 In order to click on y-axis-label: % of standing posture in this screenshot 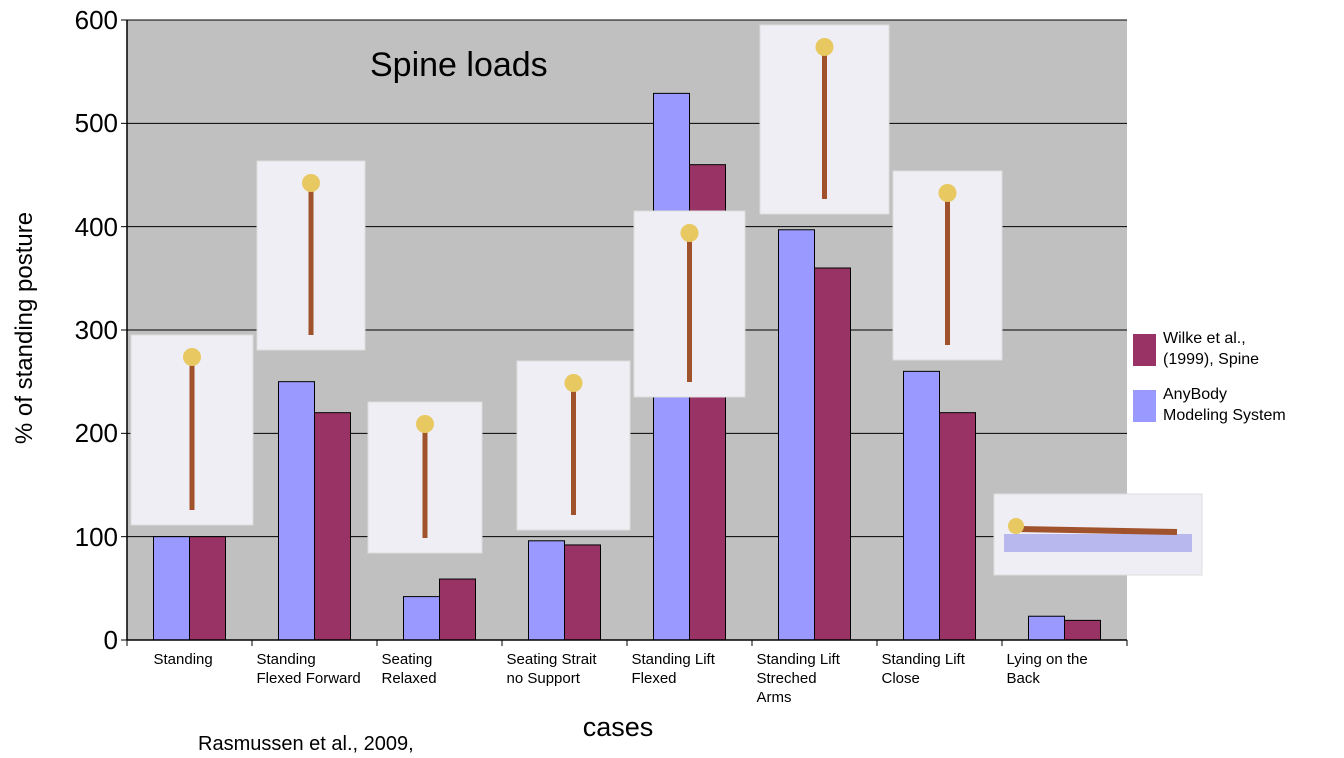, I will do `click(24, 328)`.